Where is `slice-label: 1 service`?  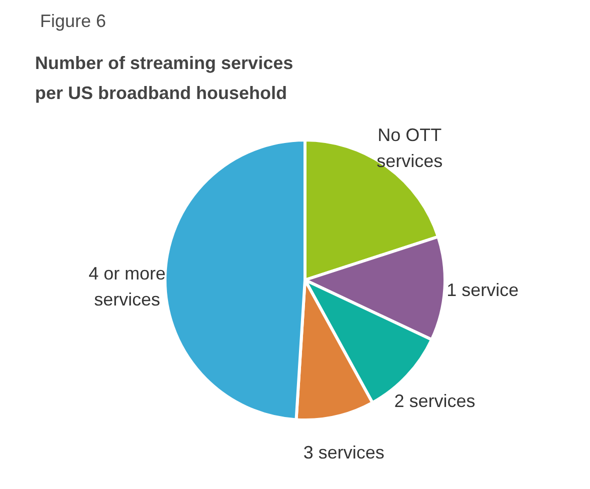 slice-label: 1 service is located at coordinates (482, 290).